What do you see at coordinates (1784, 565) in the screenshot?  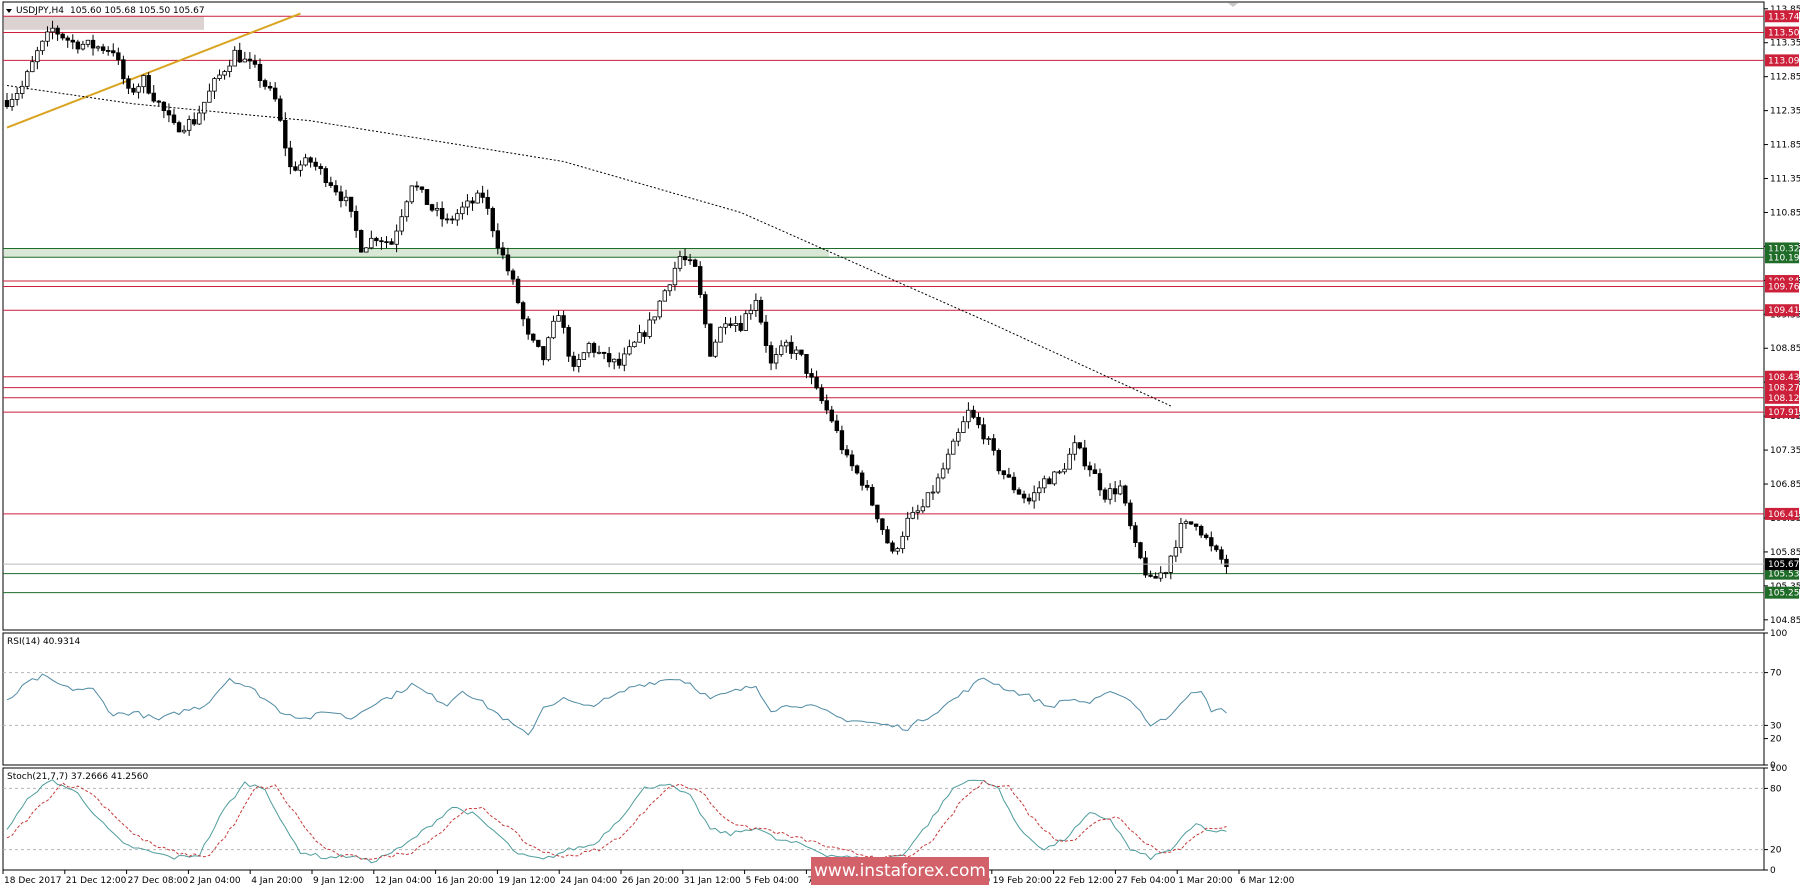 I see `current-price-tag-text: 105.67` at bounding box center [1784, 565].